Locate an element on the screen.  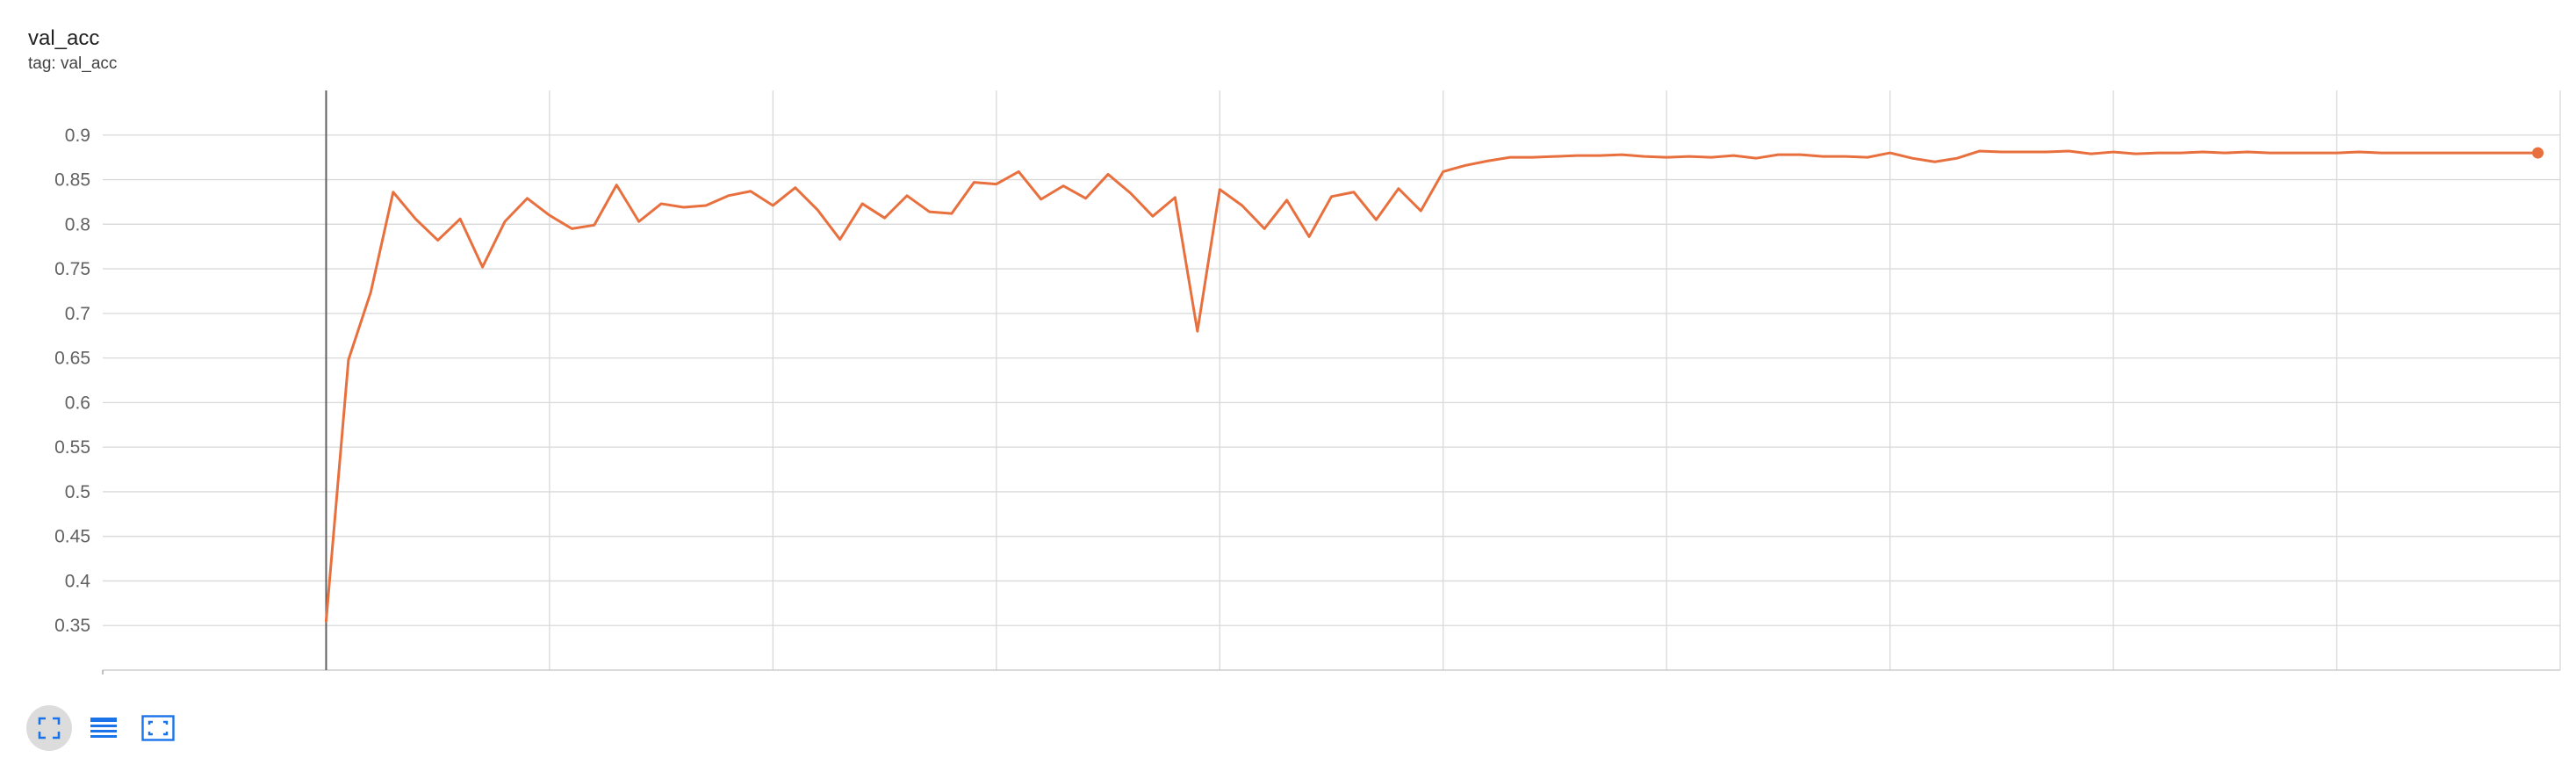
y-tick-label: 0.7 is located at coordinates (77, 314).